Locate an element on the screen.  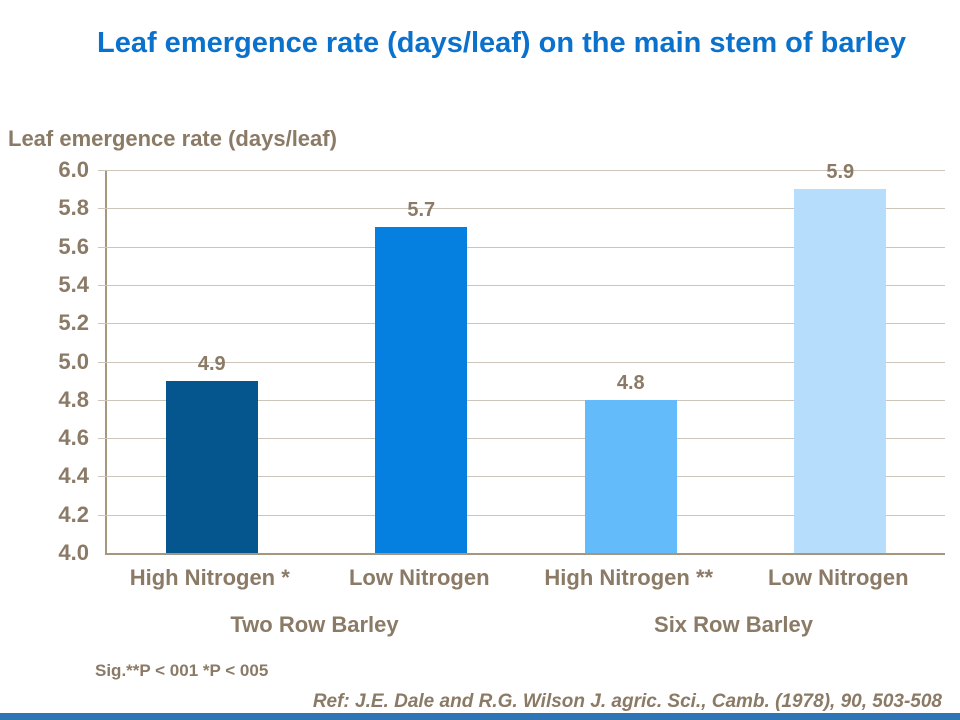
y-tick-label: 5.4 is located at coordinates (73, 284).